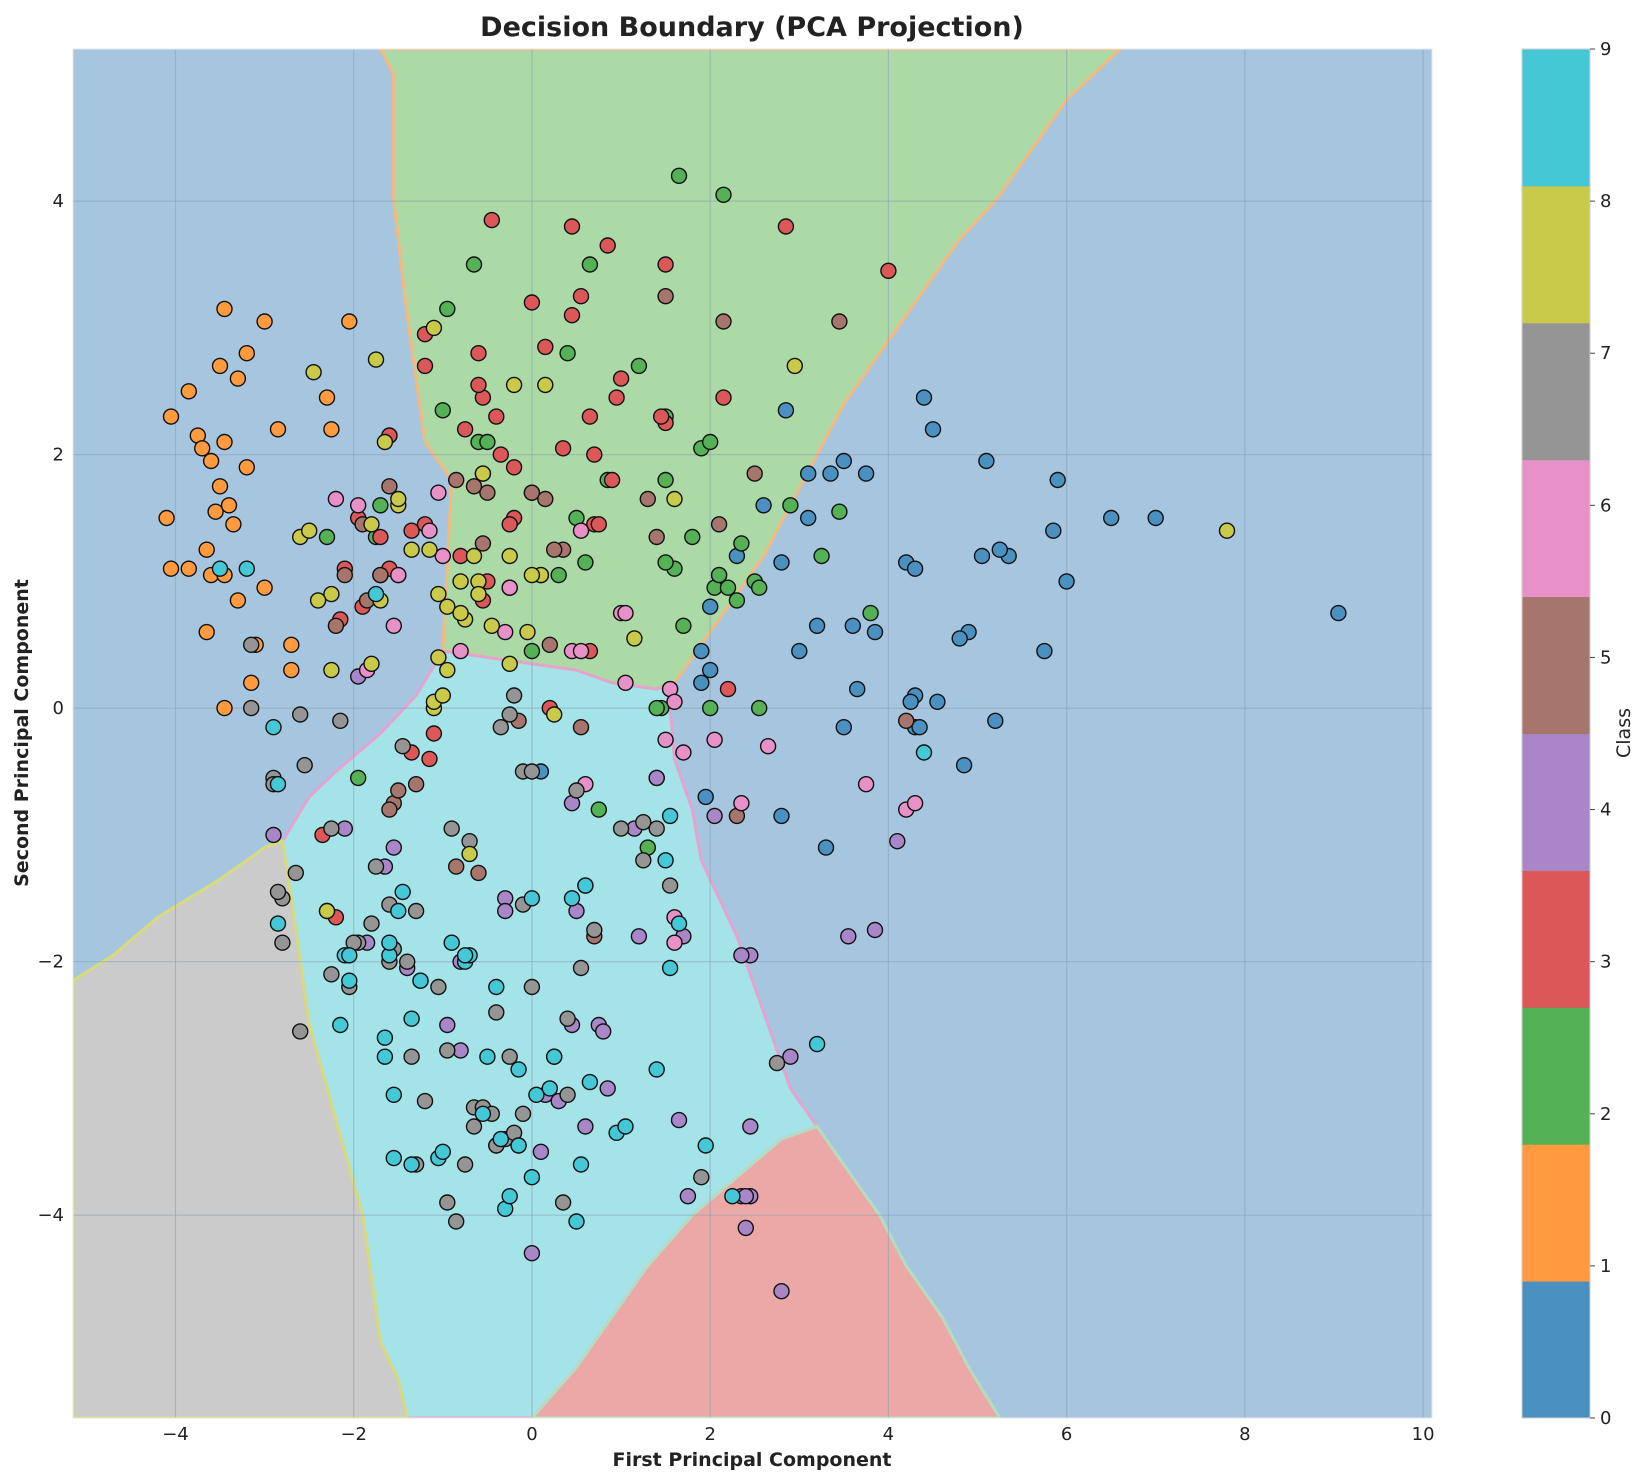 The width and height of the screenshot is (1643, 1481). I want to click on x-tick-label: 8, so click(1244, 1434).